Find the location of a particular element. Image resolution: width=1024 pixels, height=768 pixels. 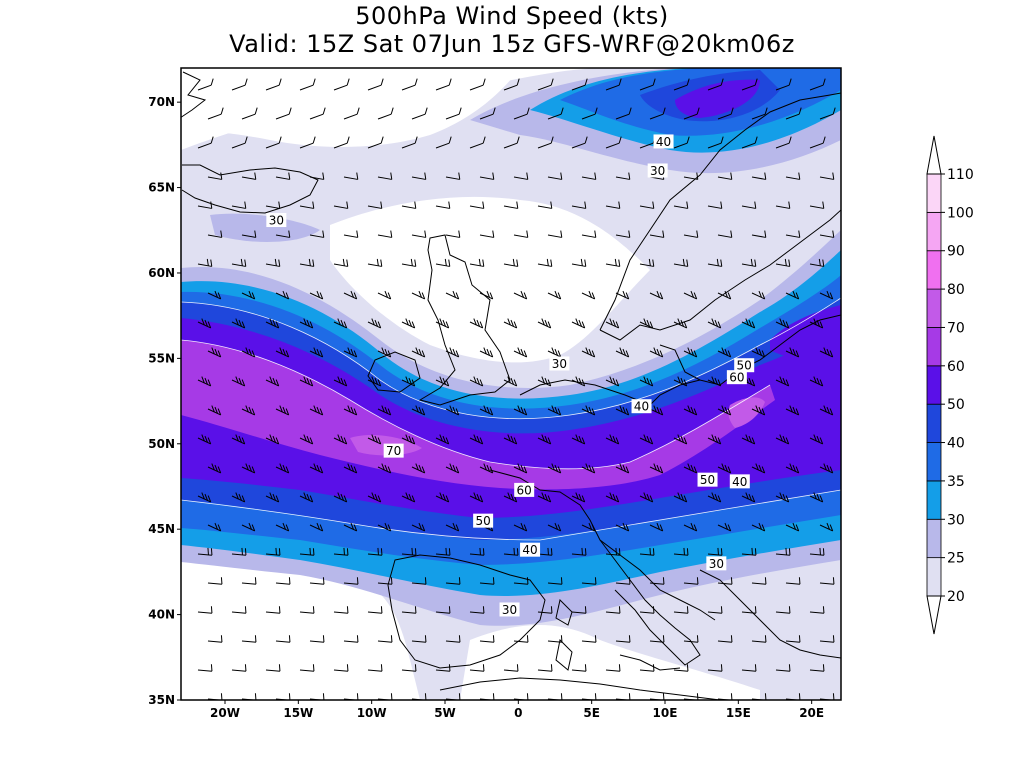

colorbar-tick-label: 70 is located at coordinates (956, 328).